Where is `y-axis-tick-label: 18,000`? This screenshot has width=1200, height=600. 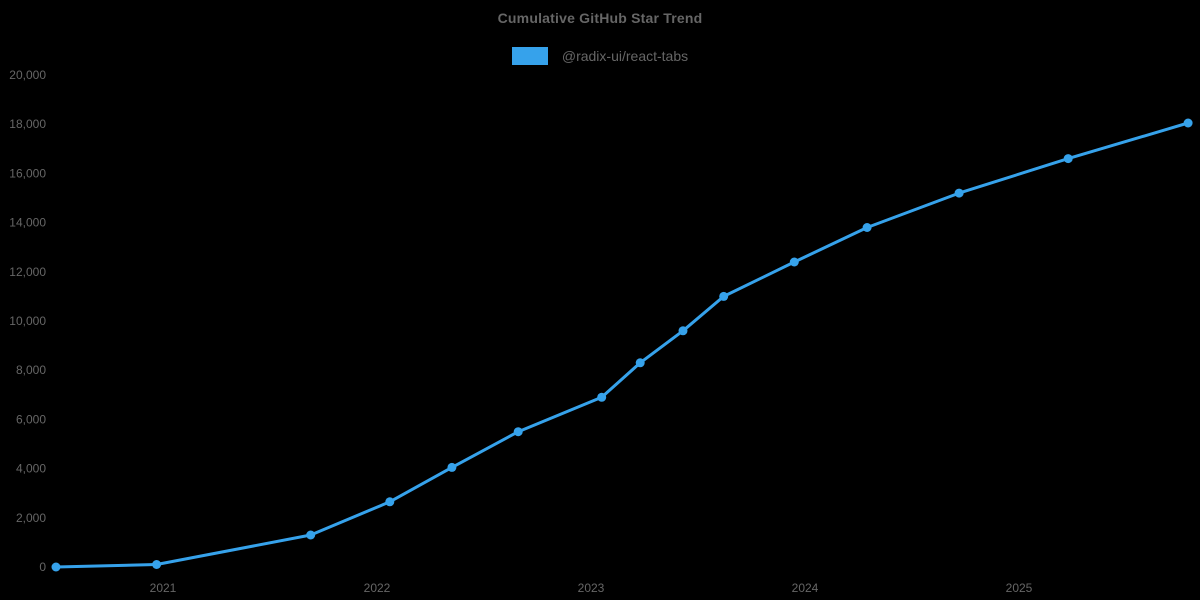
y-axis-tick-label: 18,000 is located at coordinates (27, 124).